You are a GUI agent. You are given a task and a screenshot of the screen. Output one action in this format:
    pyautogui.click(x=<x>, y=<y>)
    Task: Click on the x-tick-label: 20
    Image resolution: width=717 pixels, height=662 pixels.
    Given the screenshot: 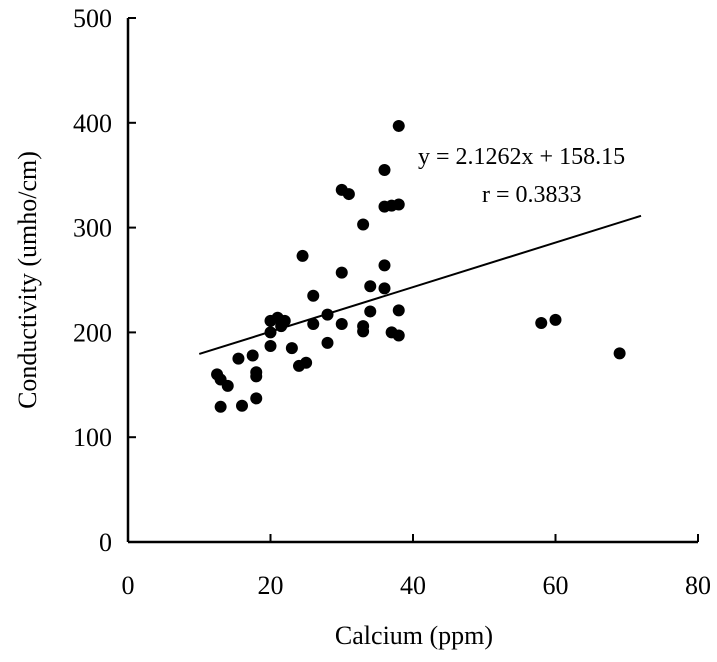 What is the action you would take?
    pyautogui.click(x=271, y=585)
    